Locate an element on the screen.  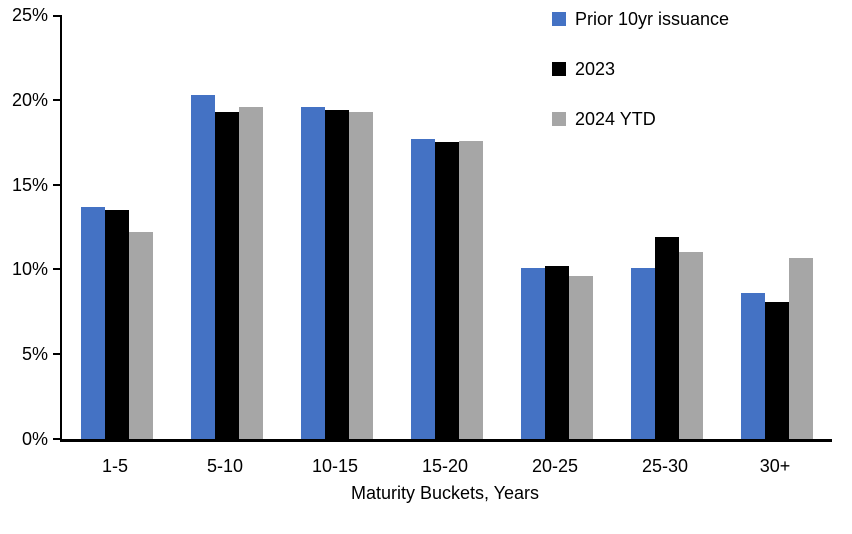
x-axis-title: Maturity Buckets, Years is located at coordinates (445, 493).